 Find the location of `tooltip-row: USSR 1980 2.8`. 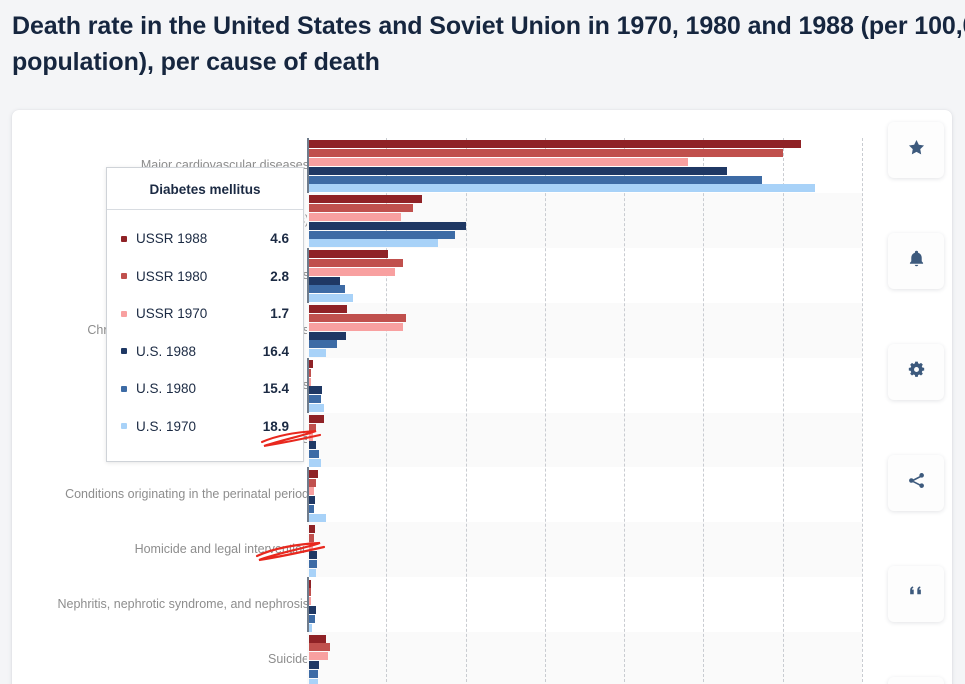

tooltip-row: USSR 1980 2.8 is located at coordinates (205, 277).